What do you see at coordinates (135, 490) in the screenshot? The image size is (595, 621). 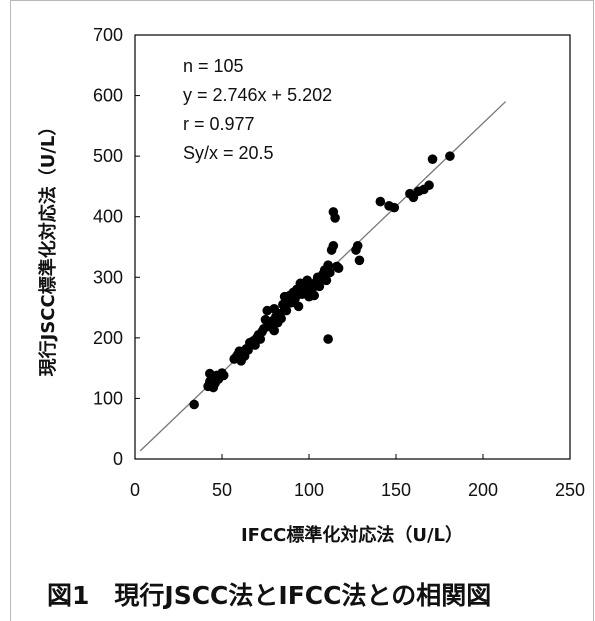 I see `x-tick-label: 0` at bounding box center [135, 490].